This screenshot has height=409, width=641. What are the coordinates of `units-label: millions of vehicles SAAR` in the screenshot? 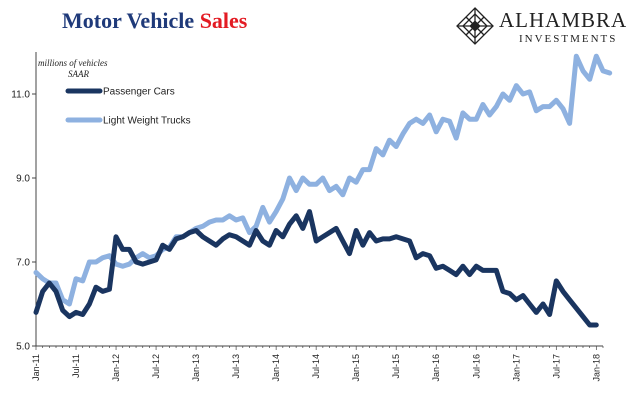 It's located at (73, 69).